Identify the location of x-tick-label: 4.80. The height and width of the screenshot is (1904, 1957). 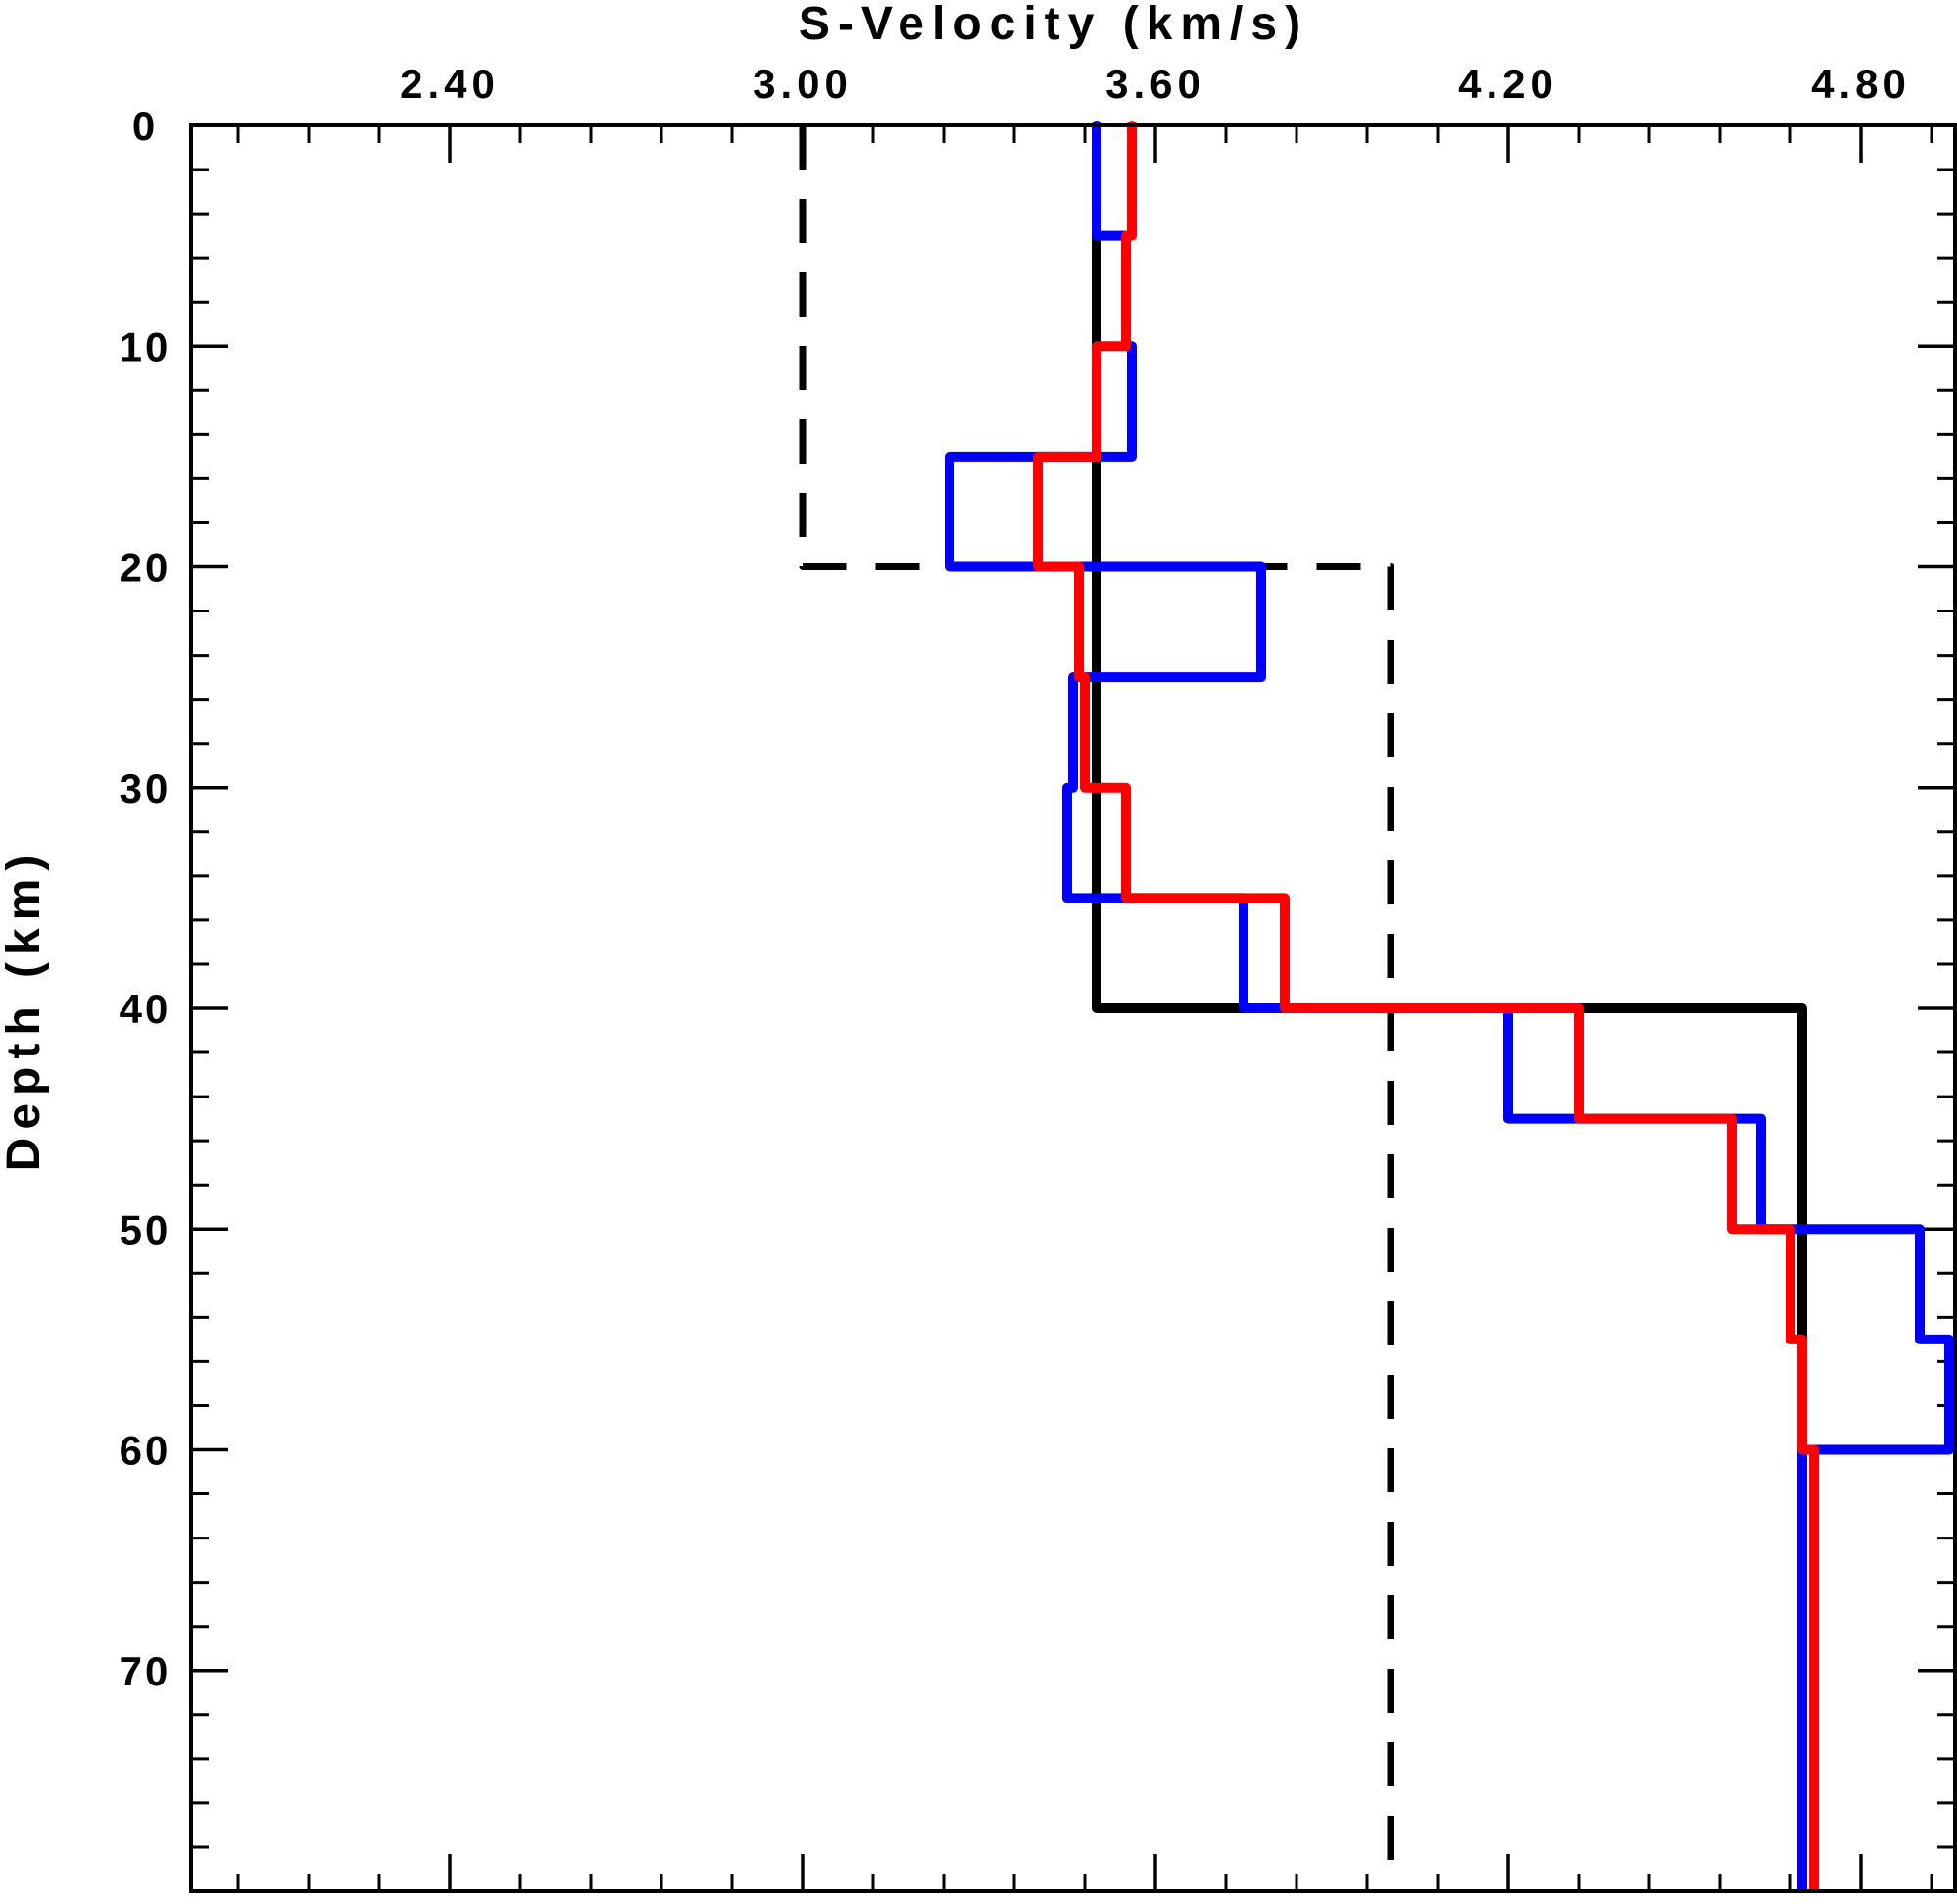
(1861, 84).